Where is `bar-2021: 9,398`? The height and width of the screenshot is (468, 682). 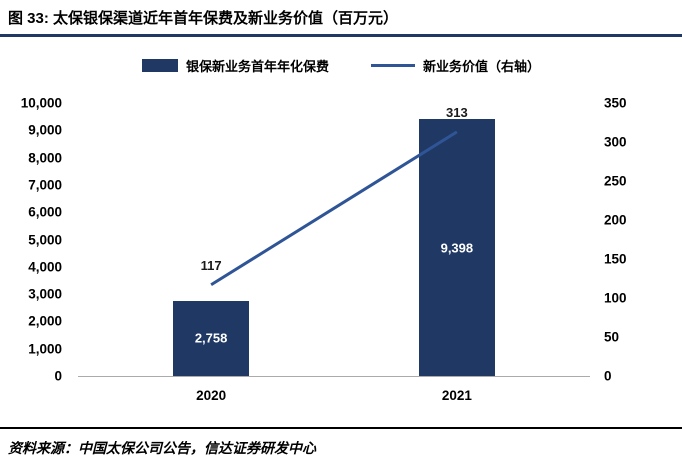 bar-2021: 9,398 is located at coordinates (456, 247).